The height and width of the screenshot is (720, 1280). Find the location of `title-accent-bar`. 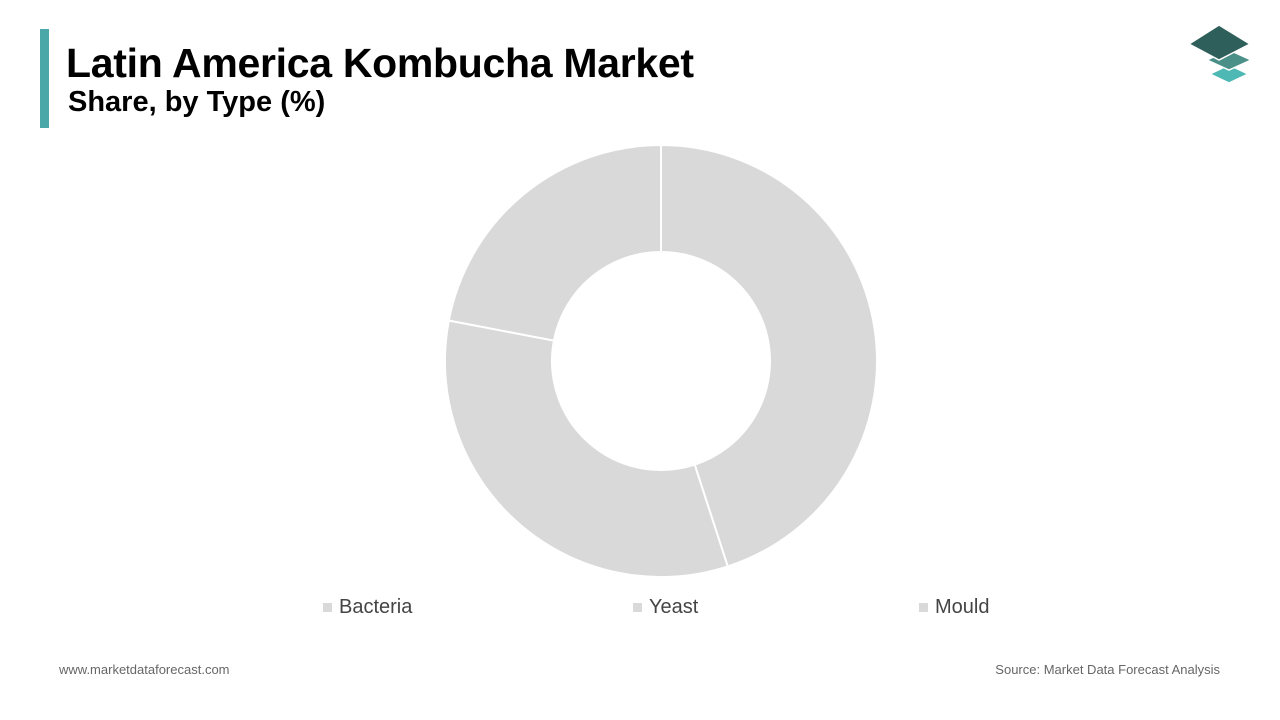

title-accent-bar is located at coordinates (44, 78).